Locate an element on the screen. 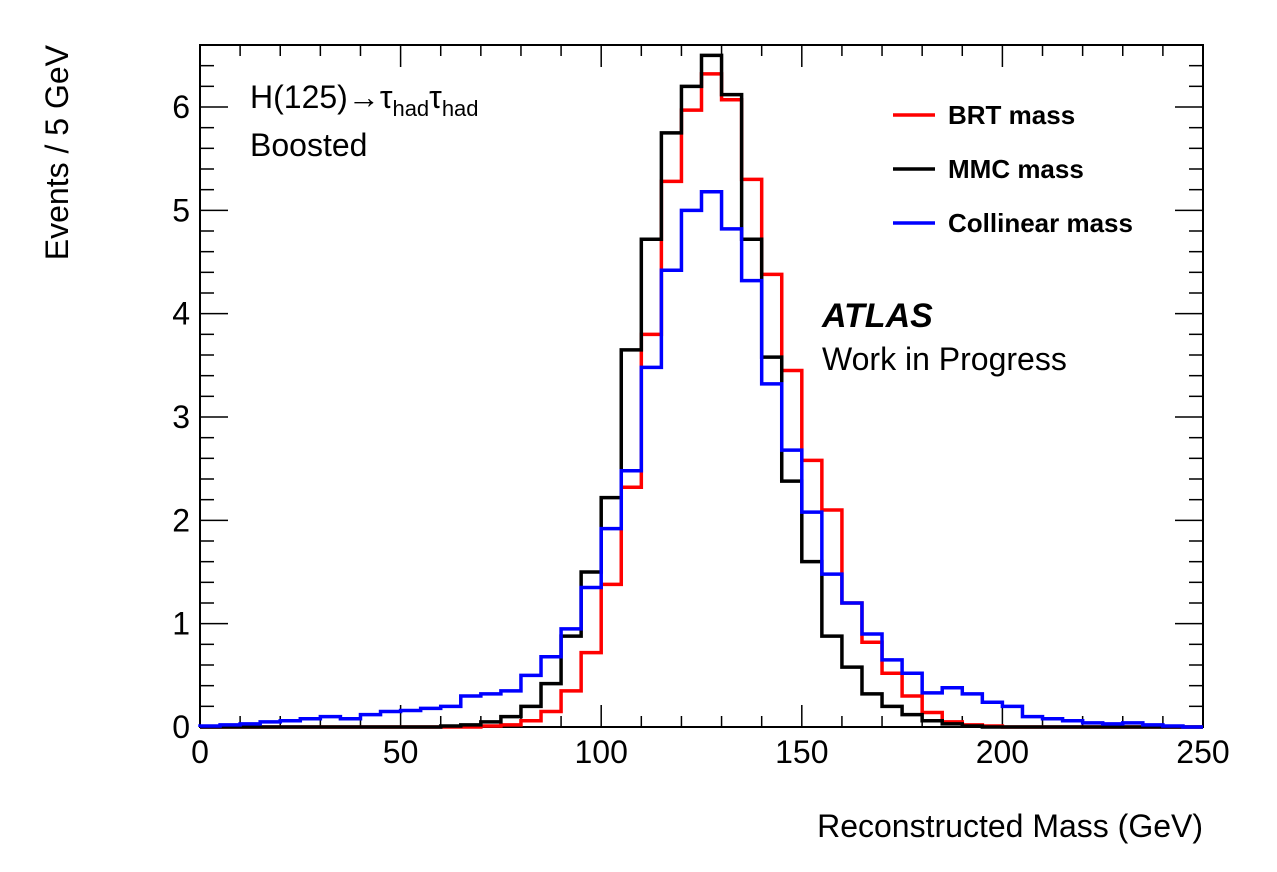  y-tick-label: 5 is located at coordinates (181, 210).